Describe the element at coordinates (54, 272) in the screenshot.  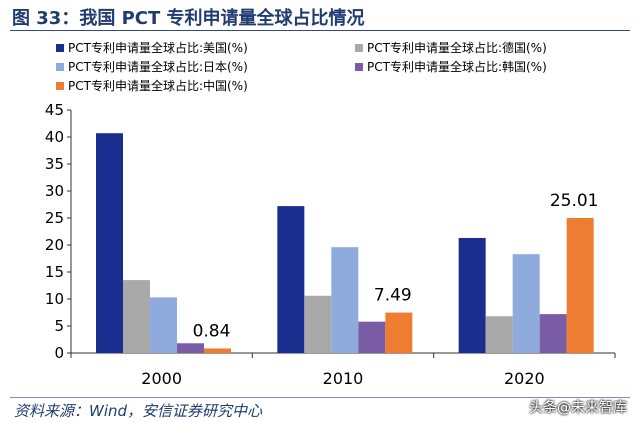
I see `y-tick-label: 15` at that location.